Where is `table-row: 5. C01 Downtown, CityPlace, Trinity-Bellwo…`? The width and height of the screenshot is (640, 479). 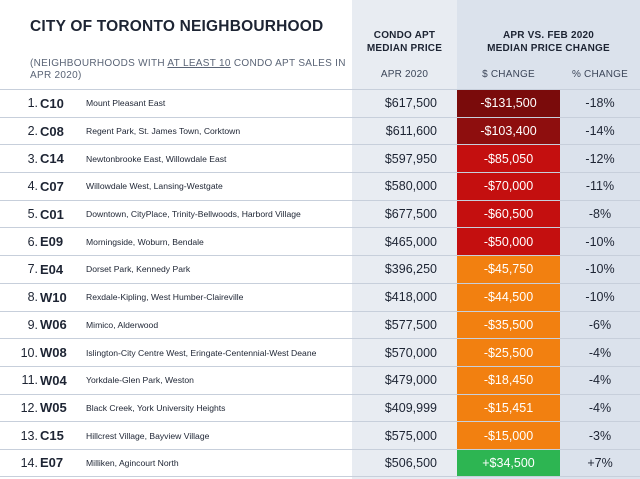 table-row: 5. C01 Downtown, CityPlace, Trinity-Bellwo… is located at coordinates (320, 213).